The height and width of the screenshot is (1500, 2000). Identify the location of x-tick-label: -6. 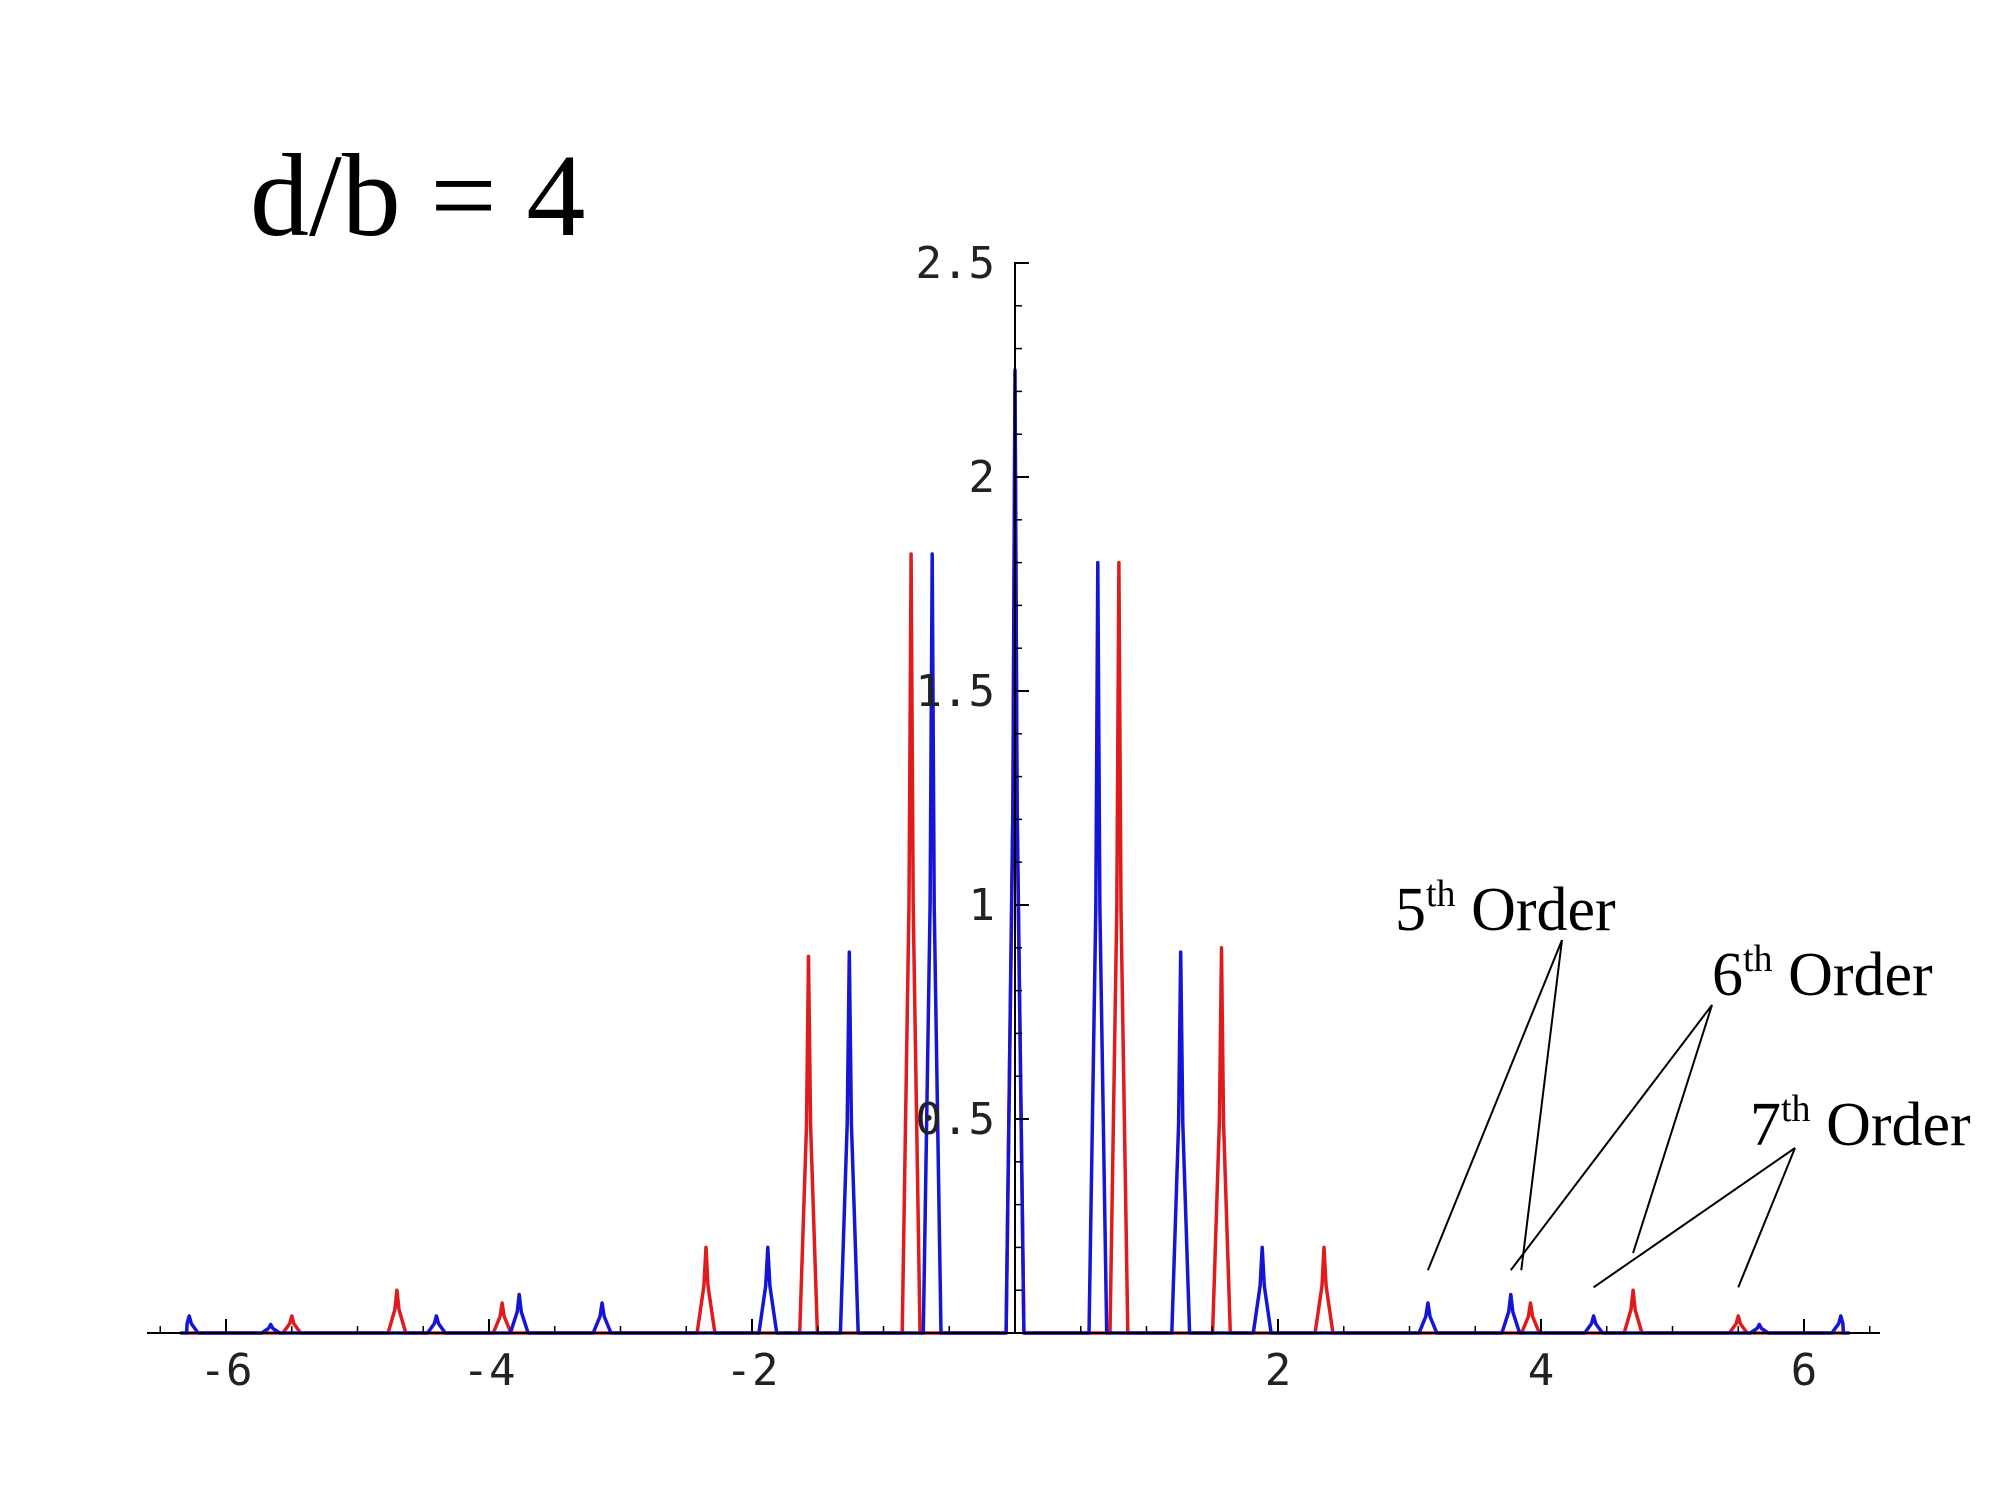
(226, 1370).